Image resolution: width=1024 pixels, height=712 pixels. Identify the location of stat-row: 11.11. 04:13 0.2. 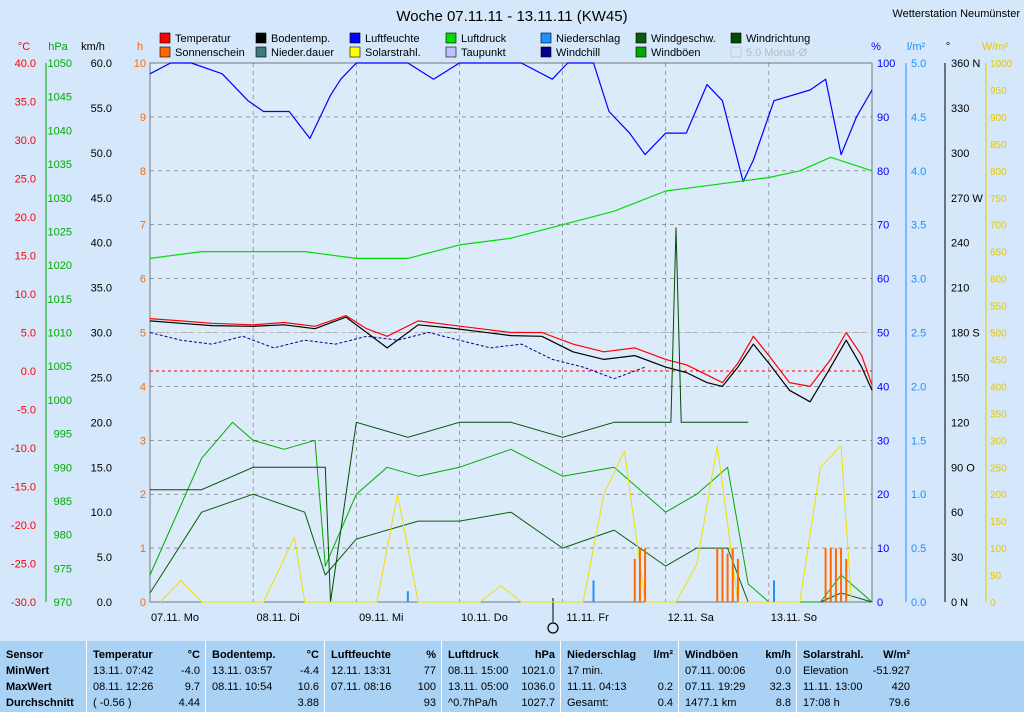
(620, 688).